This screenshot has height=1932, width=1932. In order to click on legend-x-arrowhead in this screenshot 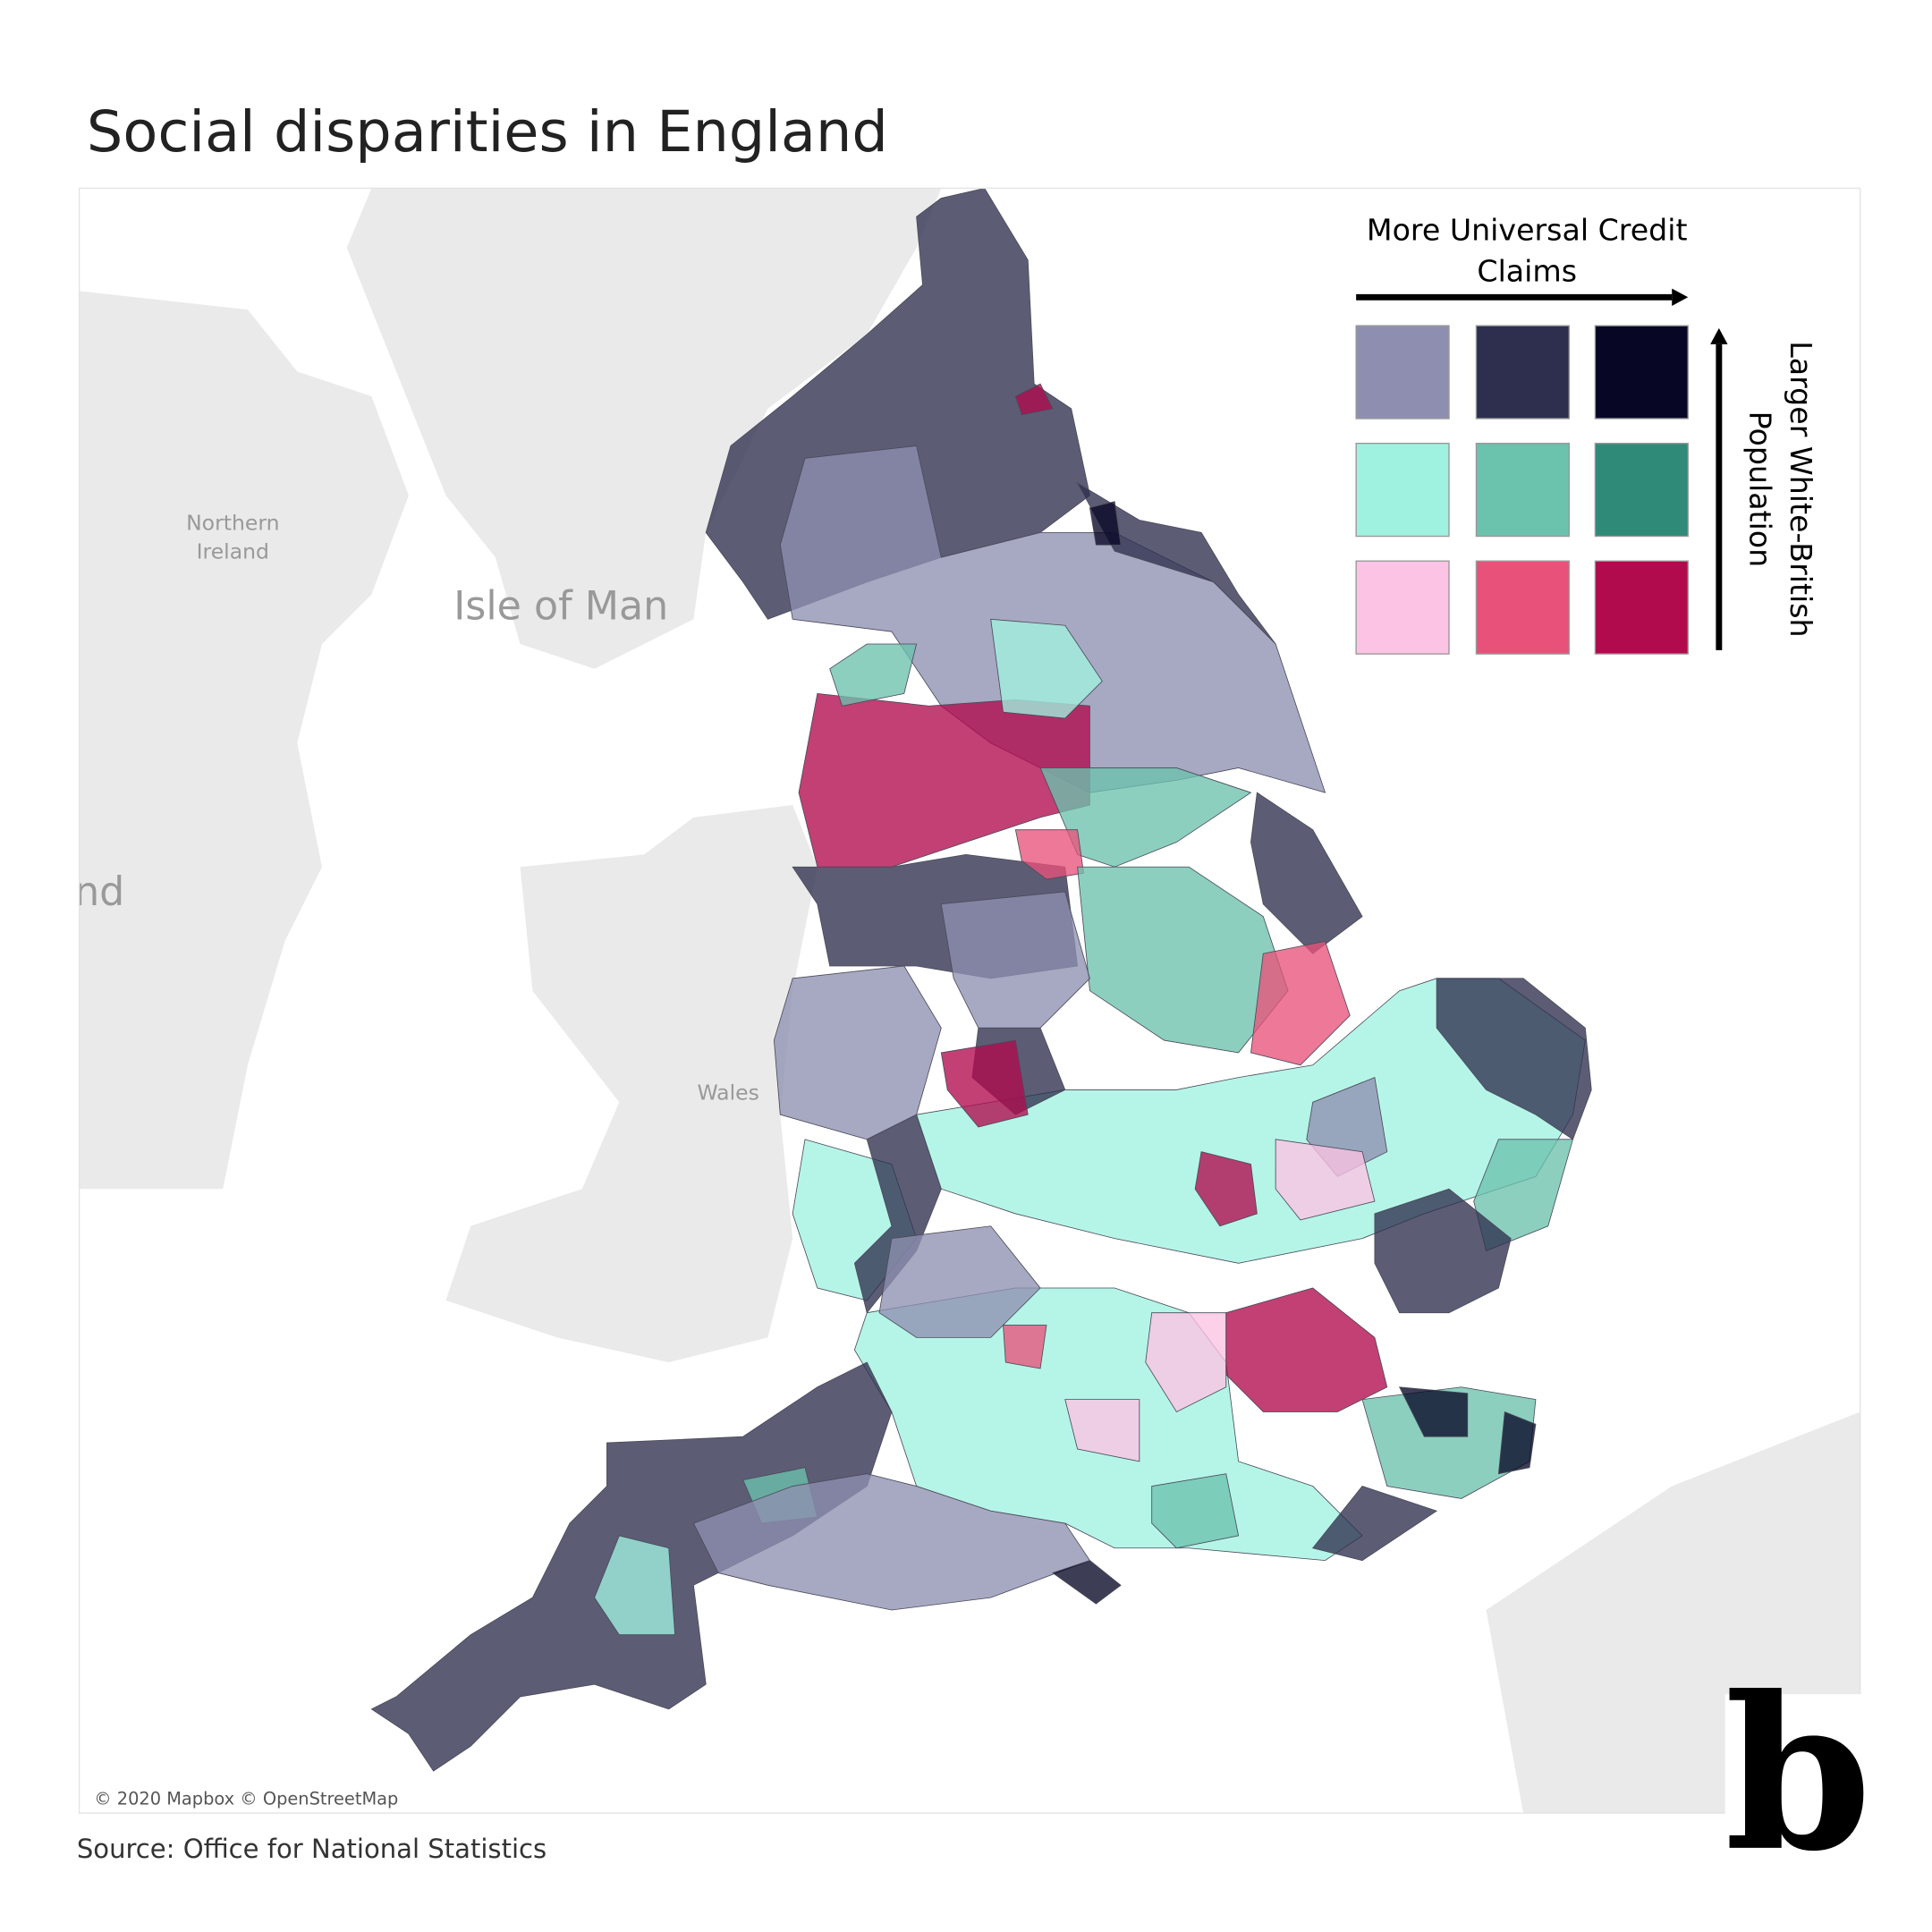, I will do `click(1680, 297)`.